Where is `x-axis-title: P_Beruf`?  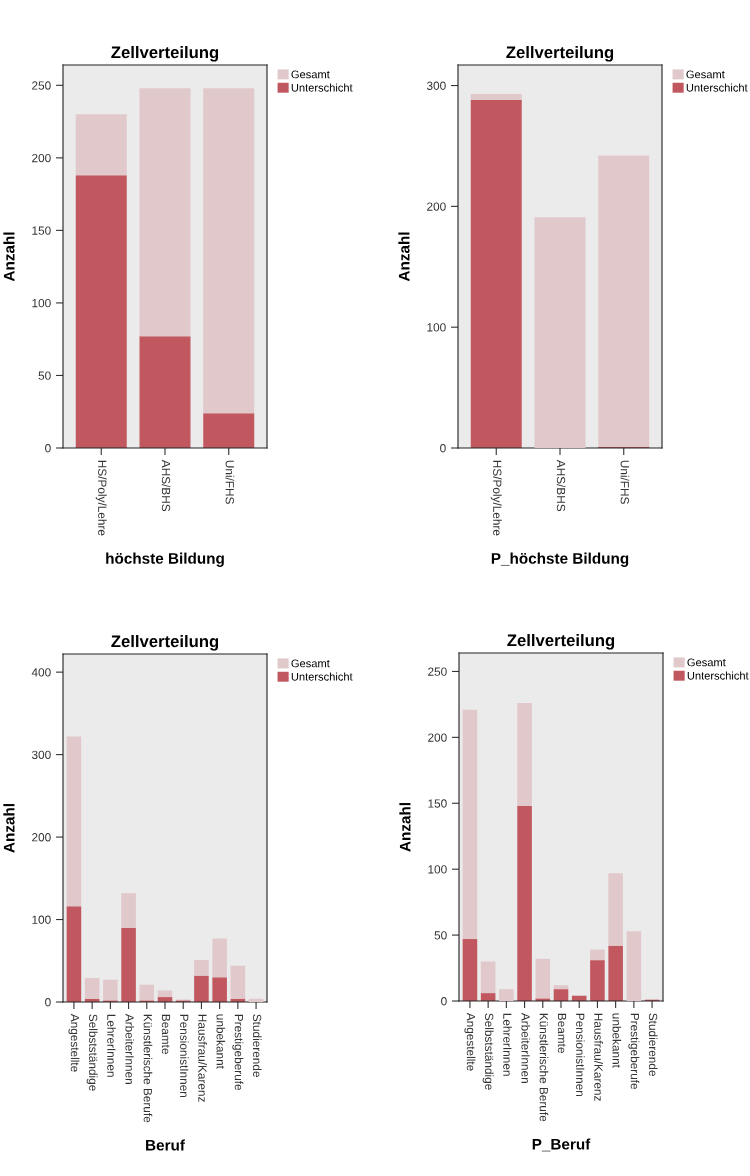 x-axis-title: P_Beruf is located at coordinates (561, 1145).